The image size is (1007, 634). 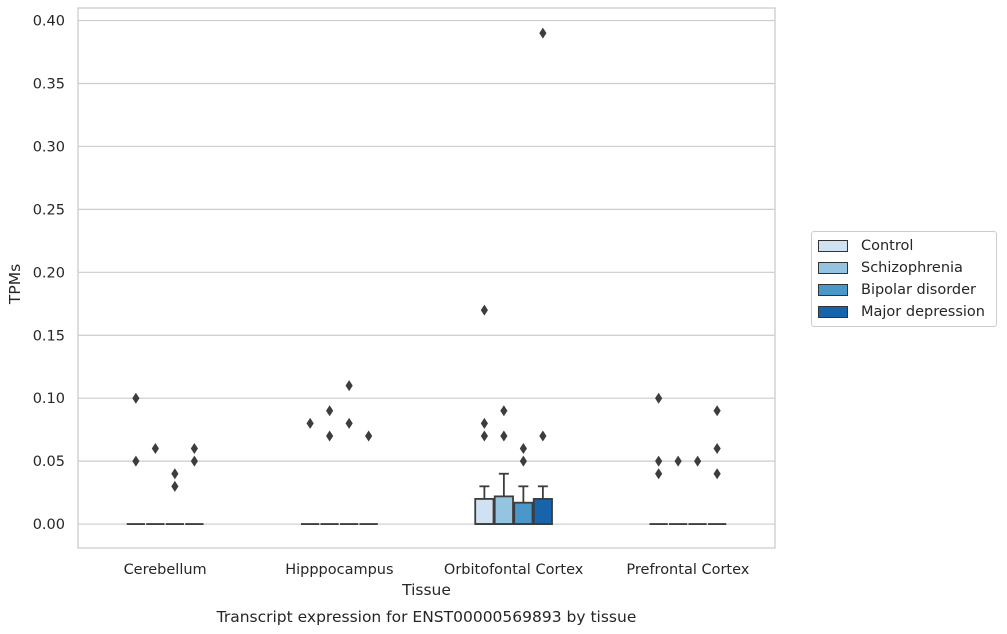 I want to click on x-tick-label: Orbitofontal Cortex, so click(x=514, y=570).